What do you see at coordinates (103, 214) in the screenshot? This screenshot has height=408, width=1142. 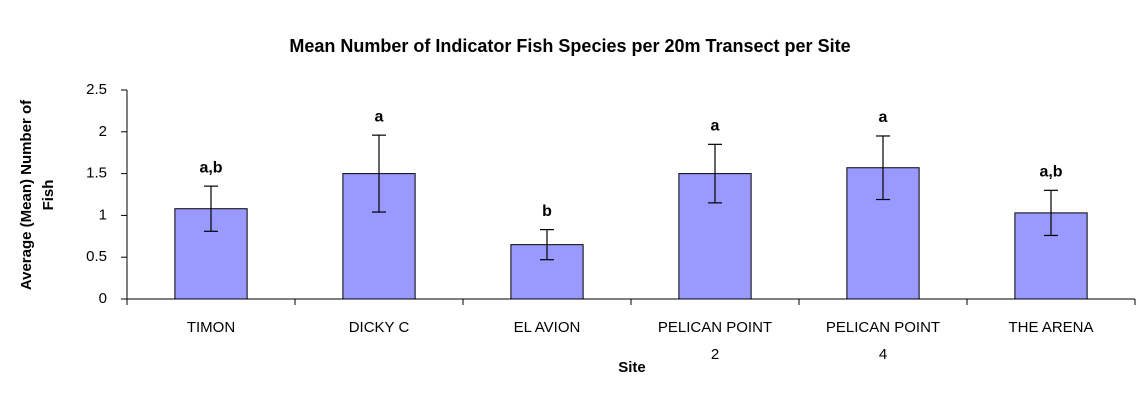 I see `y-tick-label: 1` at bounding box center [103, 214].